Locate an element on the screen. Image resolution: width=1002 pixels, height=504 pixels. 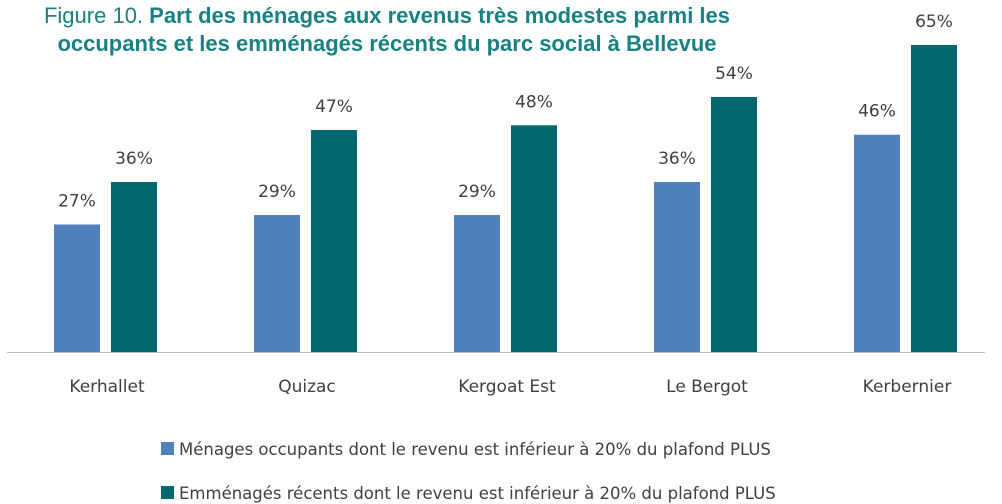
x-tick-label: Kergoat Est is located at coordinates (507, 387).